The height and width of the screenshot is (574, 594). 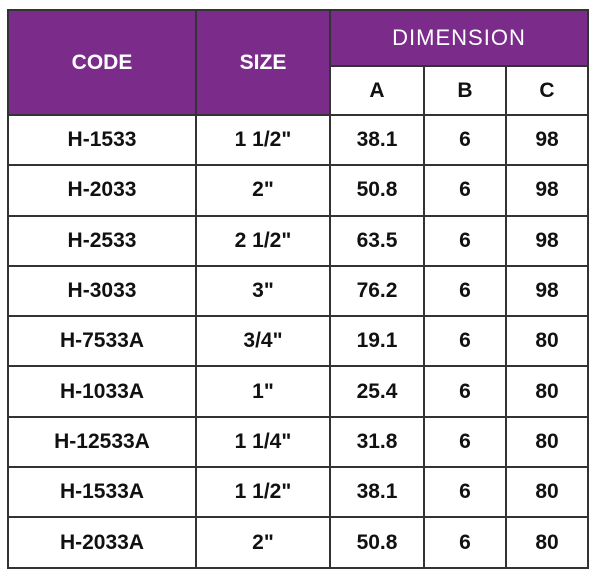 What do you see at coordinates (102, 442) in the screenshot?
I see `table-cell: H-12533A` at bounding box center [102, 442].